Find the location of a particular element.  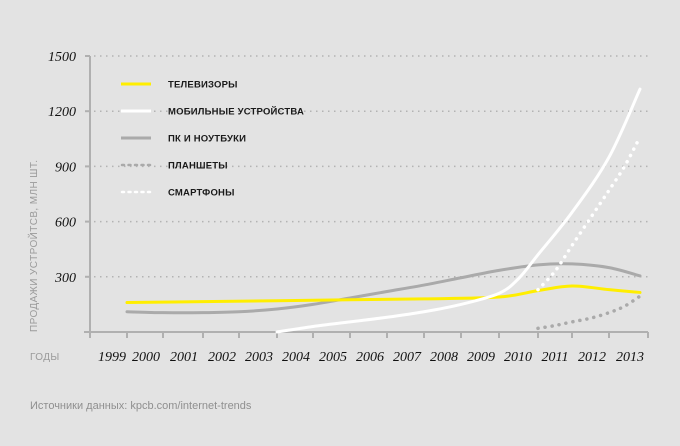

x-tick-label: 2001 is located at coordinates (184, 357).